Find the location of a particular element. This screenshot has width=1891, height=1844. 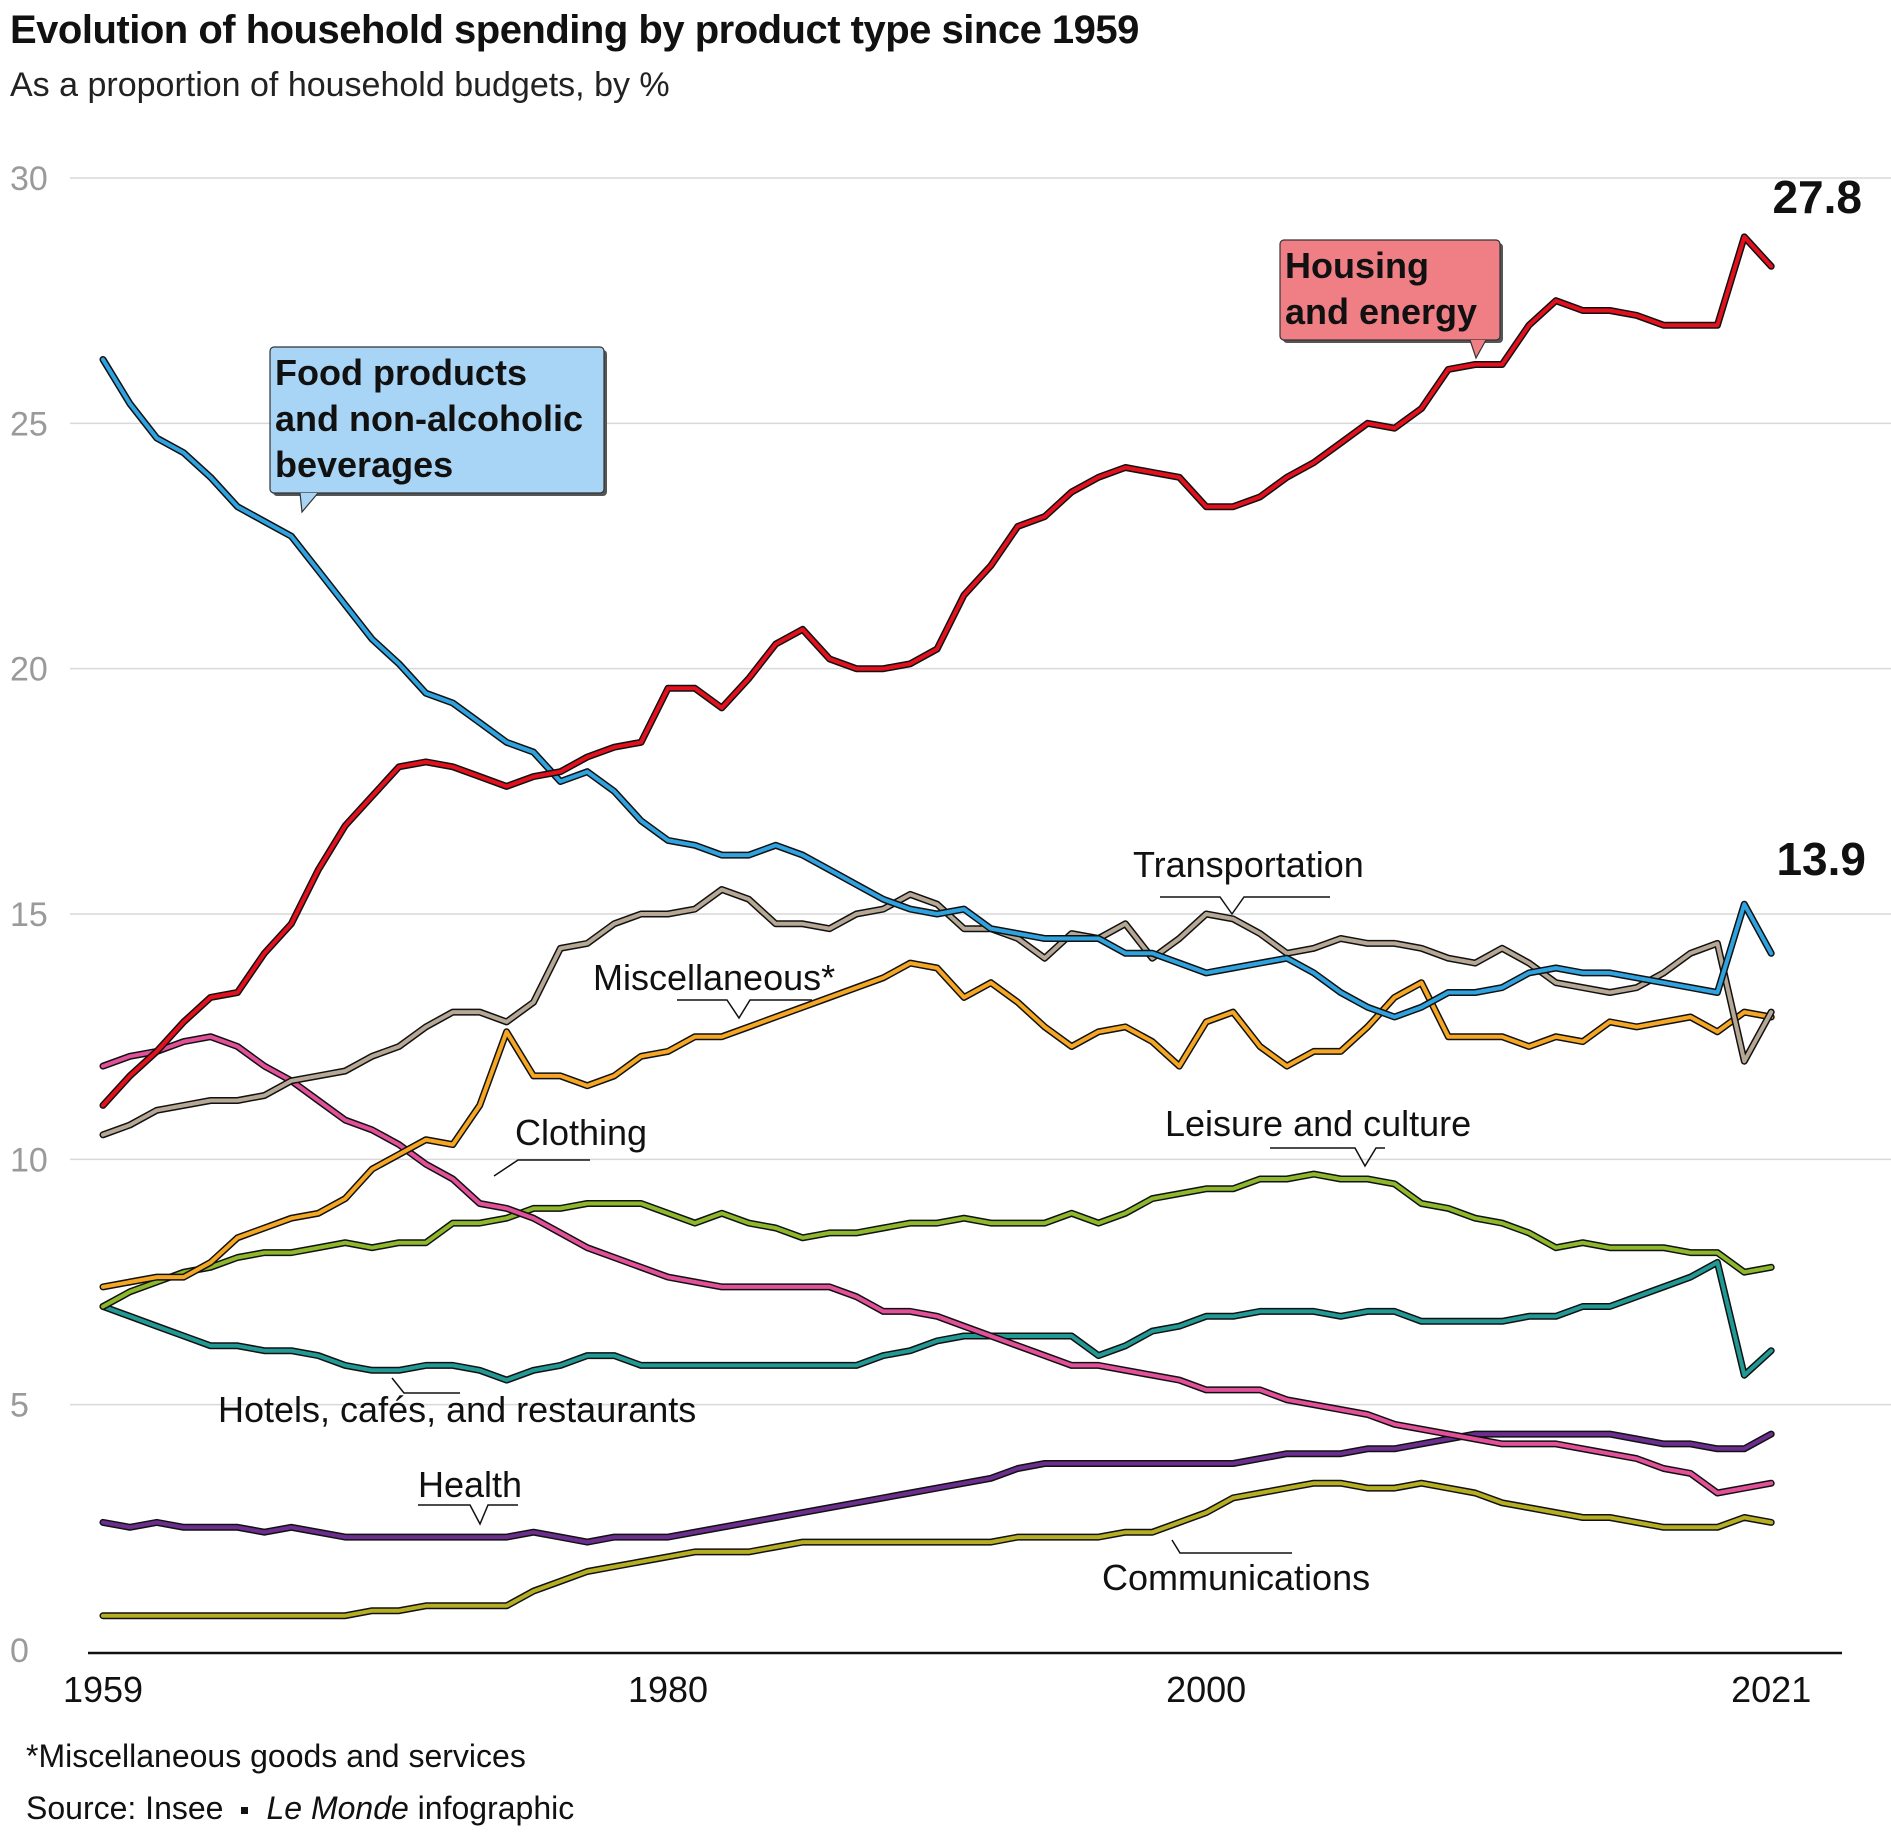

x-tick-label: 2000 is located at coordinates (1206, 1689).